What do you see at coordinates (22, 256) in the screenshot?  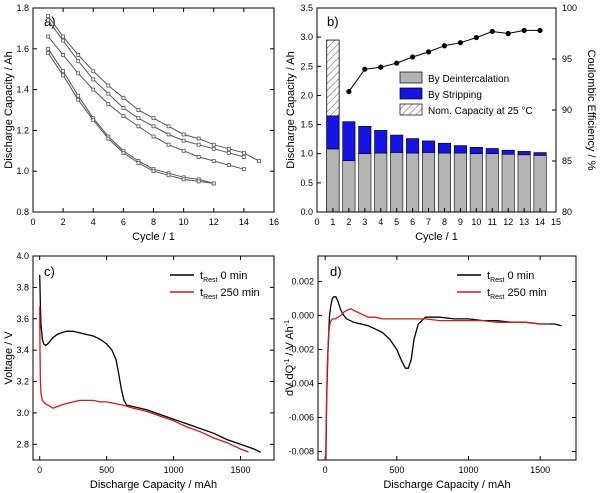 I see `y-tick-label: 4.0` at bounding box center [22, 256].